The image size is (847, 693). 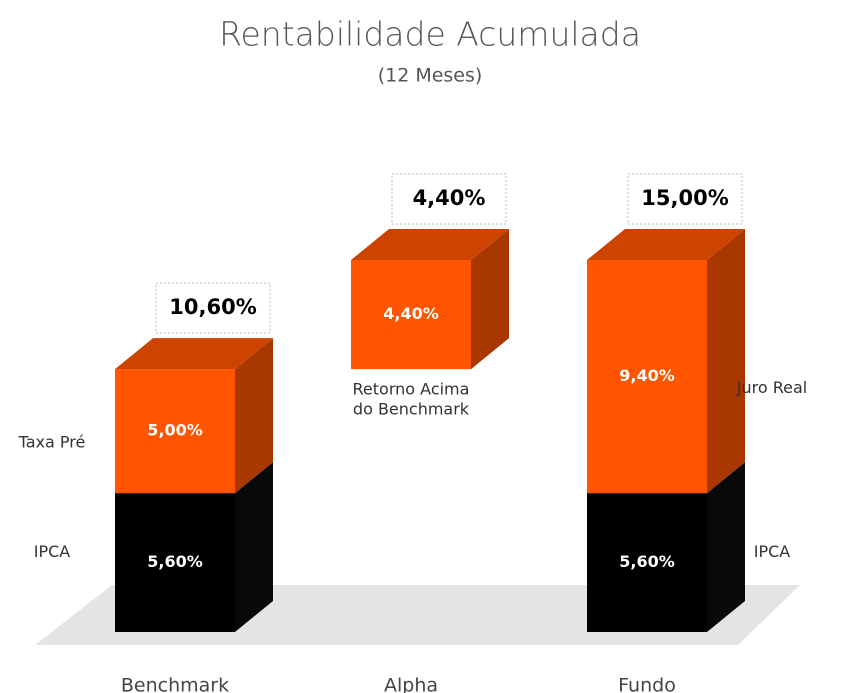 I want to click on segment-value-label: 4,40%, so click(x=411, y=313).